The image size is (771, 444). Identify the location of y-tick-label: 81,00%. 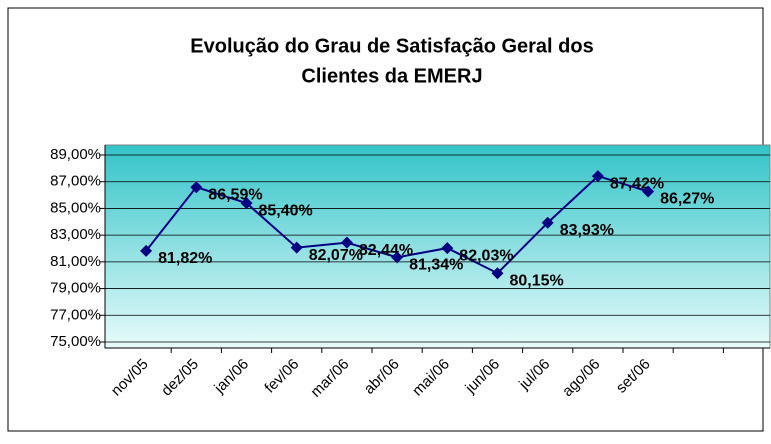
(75, 261).